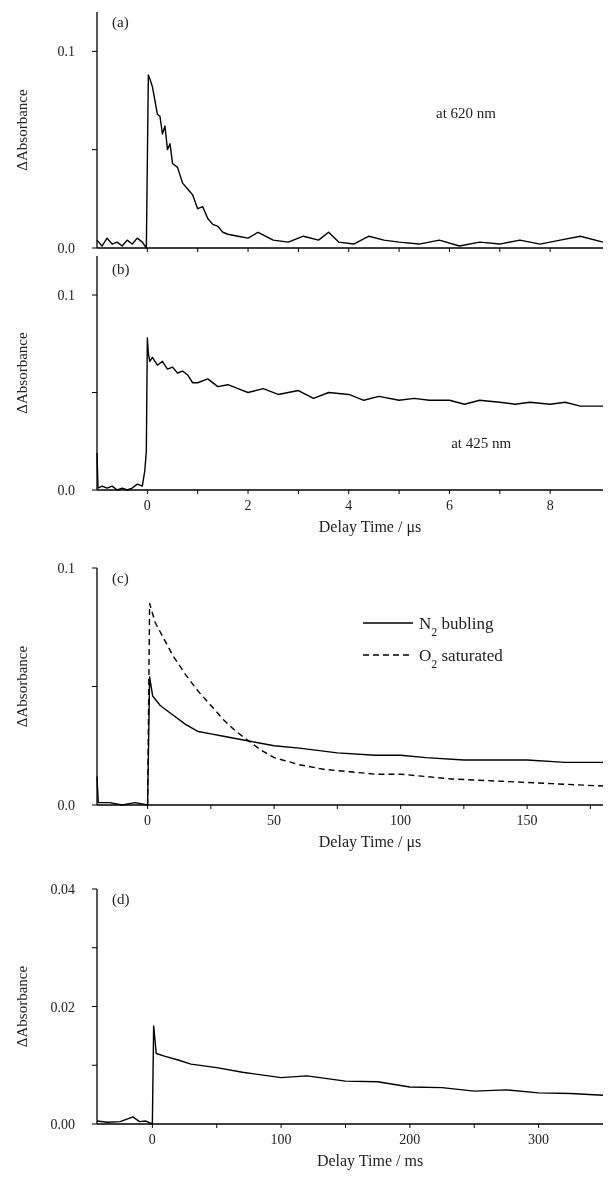 Image resolution: width=609 pixels, height=1191 pixels. What do you see at coordinates (62, 1124) in the screenshot?
I see `y-tick-label: 0.00` at bounding box center [62, 1124].